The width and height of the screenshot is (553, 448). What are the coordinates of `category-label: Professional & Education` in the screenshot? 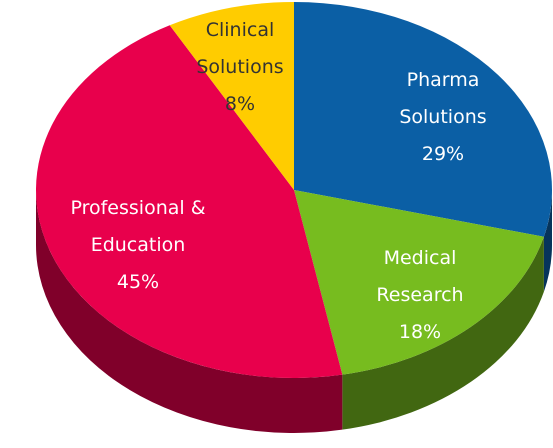 It's located at (138, 226).